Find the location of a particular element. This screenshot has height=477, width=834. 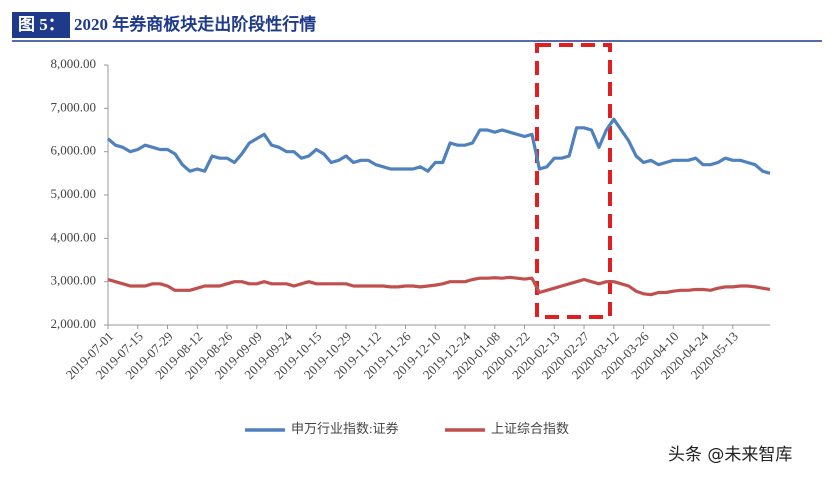

y-tick-label: 7,000.00 is located at coordinates (74, 106).